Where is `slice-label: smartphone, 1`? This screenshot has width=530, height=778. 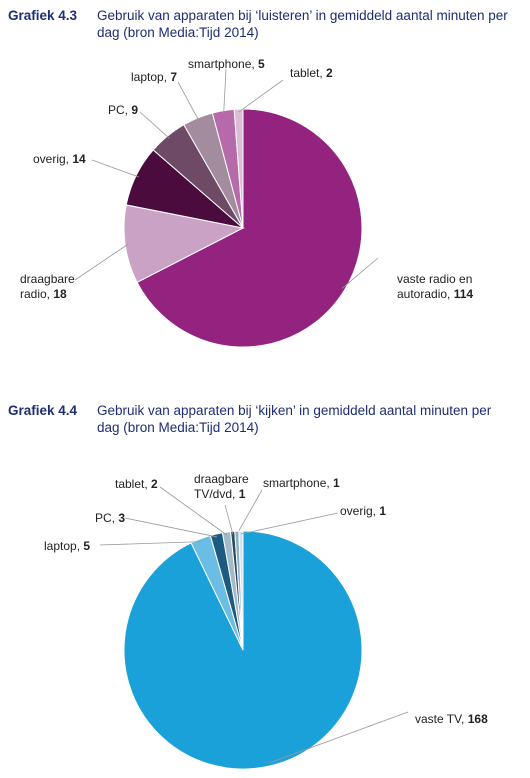
slice-label: smartphone, 1 is located at coordinates (313, 483).